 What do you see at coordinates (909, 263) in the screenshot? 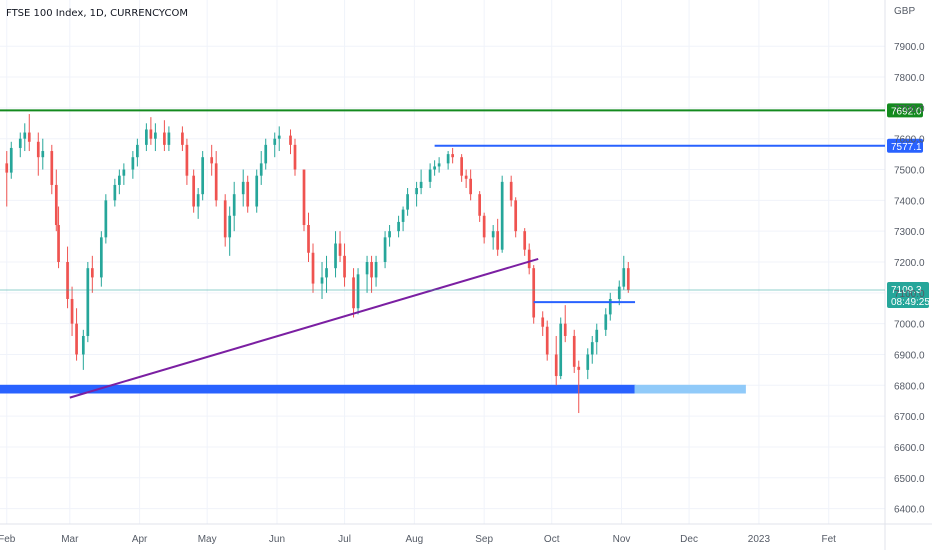
I see `y-tick-label: 7200.0` at bounding box center [909, 263].